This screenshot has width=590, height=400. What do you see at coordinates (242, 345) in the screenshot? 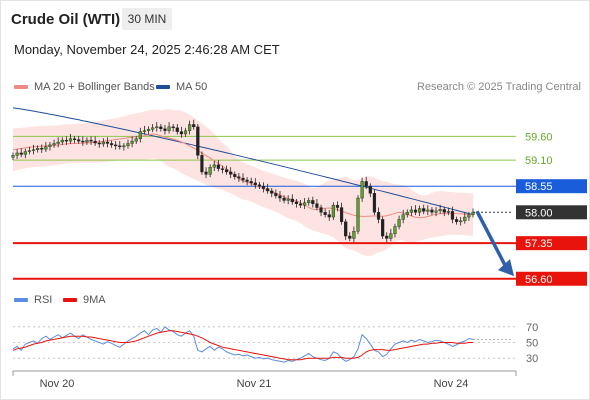
I see `rsi-ma-line` at bounding box center [242, 345].